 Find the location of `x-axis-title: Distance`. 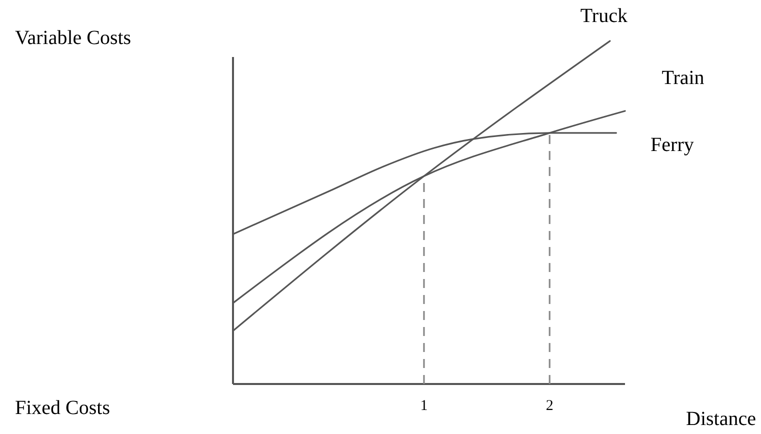

x-axis-title: Distance is located at coordinates (721, 419).